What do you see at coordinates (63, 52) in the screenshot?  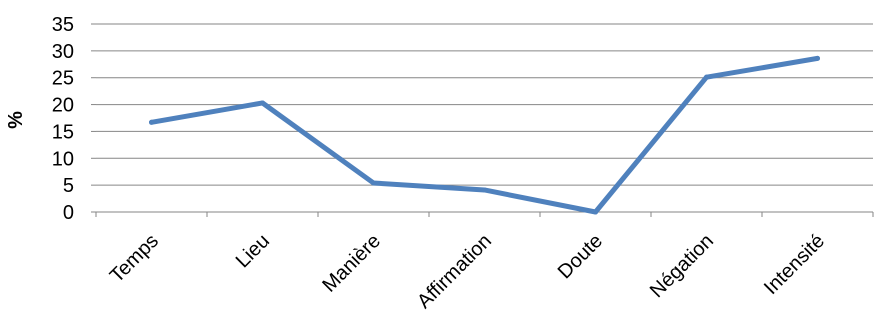 I see `y-tick-label: 30` at bounding box center [63, 52].